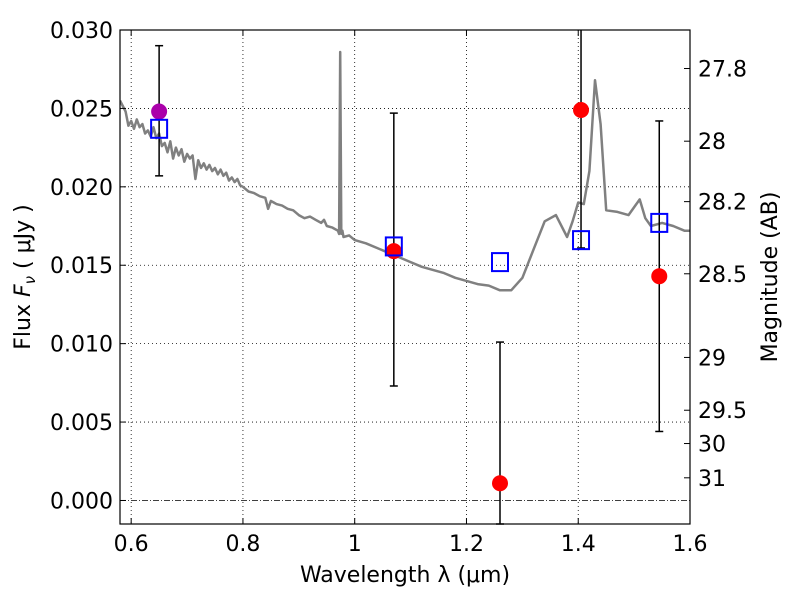 Image resolution: width=800 pixels, height=600 pixels. Describe the element at coordinates (81, 266) in the screenshot. I see `y-tick-label: 0.015` at that location.